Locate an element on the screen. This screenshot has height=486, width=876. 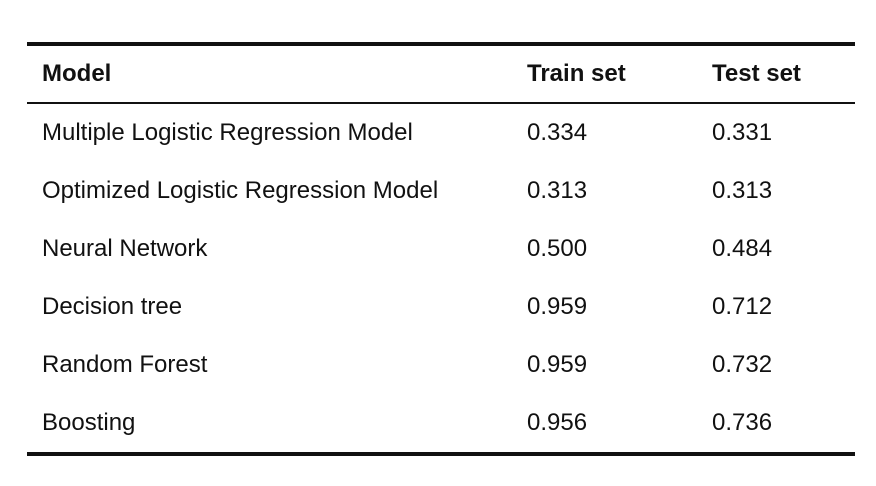
model-name-cell: Optimized Logistic Regression Model is located at coordinates (240, 190).